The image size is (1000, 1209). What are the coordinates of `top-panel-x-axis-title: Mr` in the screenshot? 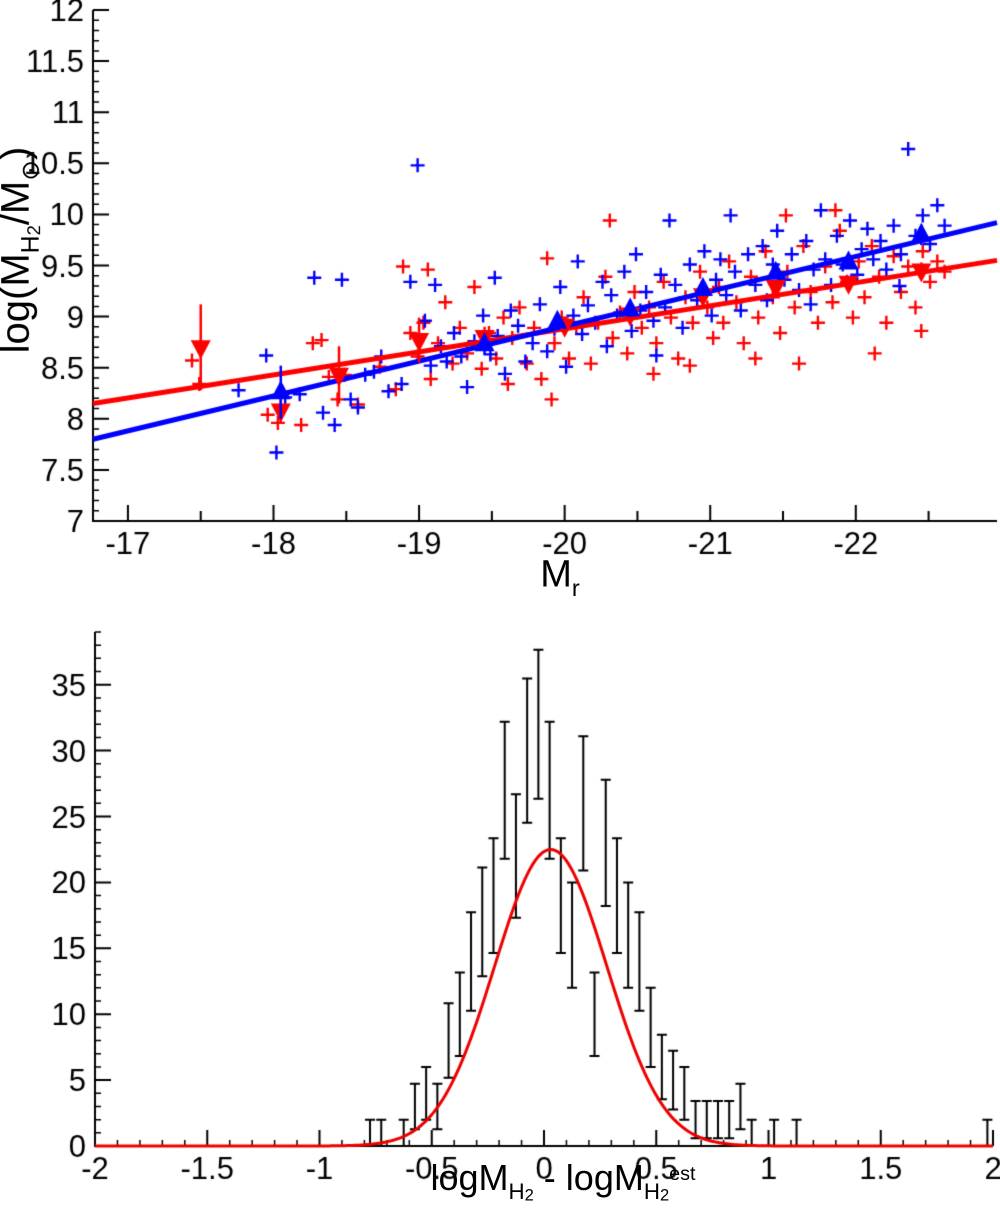 It's located at (560, 577).